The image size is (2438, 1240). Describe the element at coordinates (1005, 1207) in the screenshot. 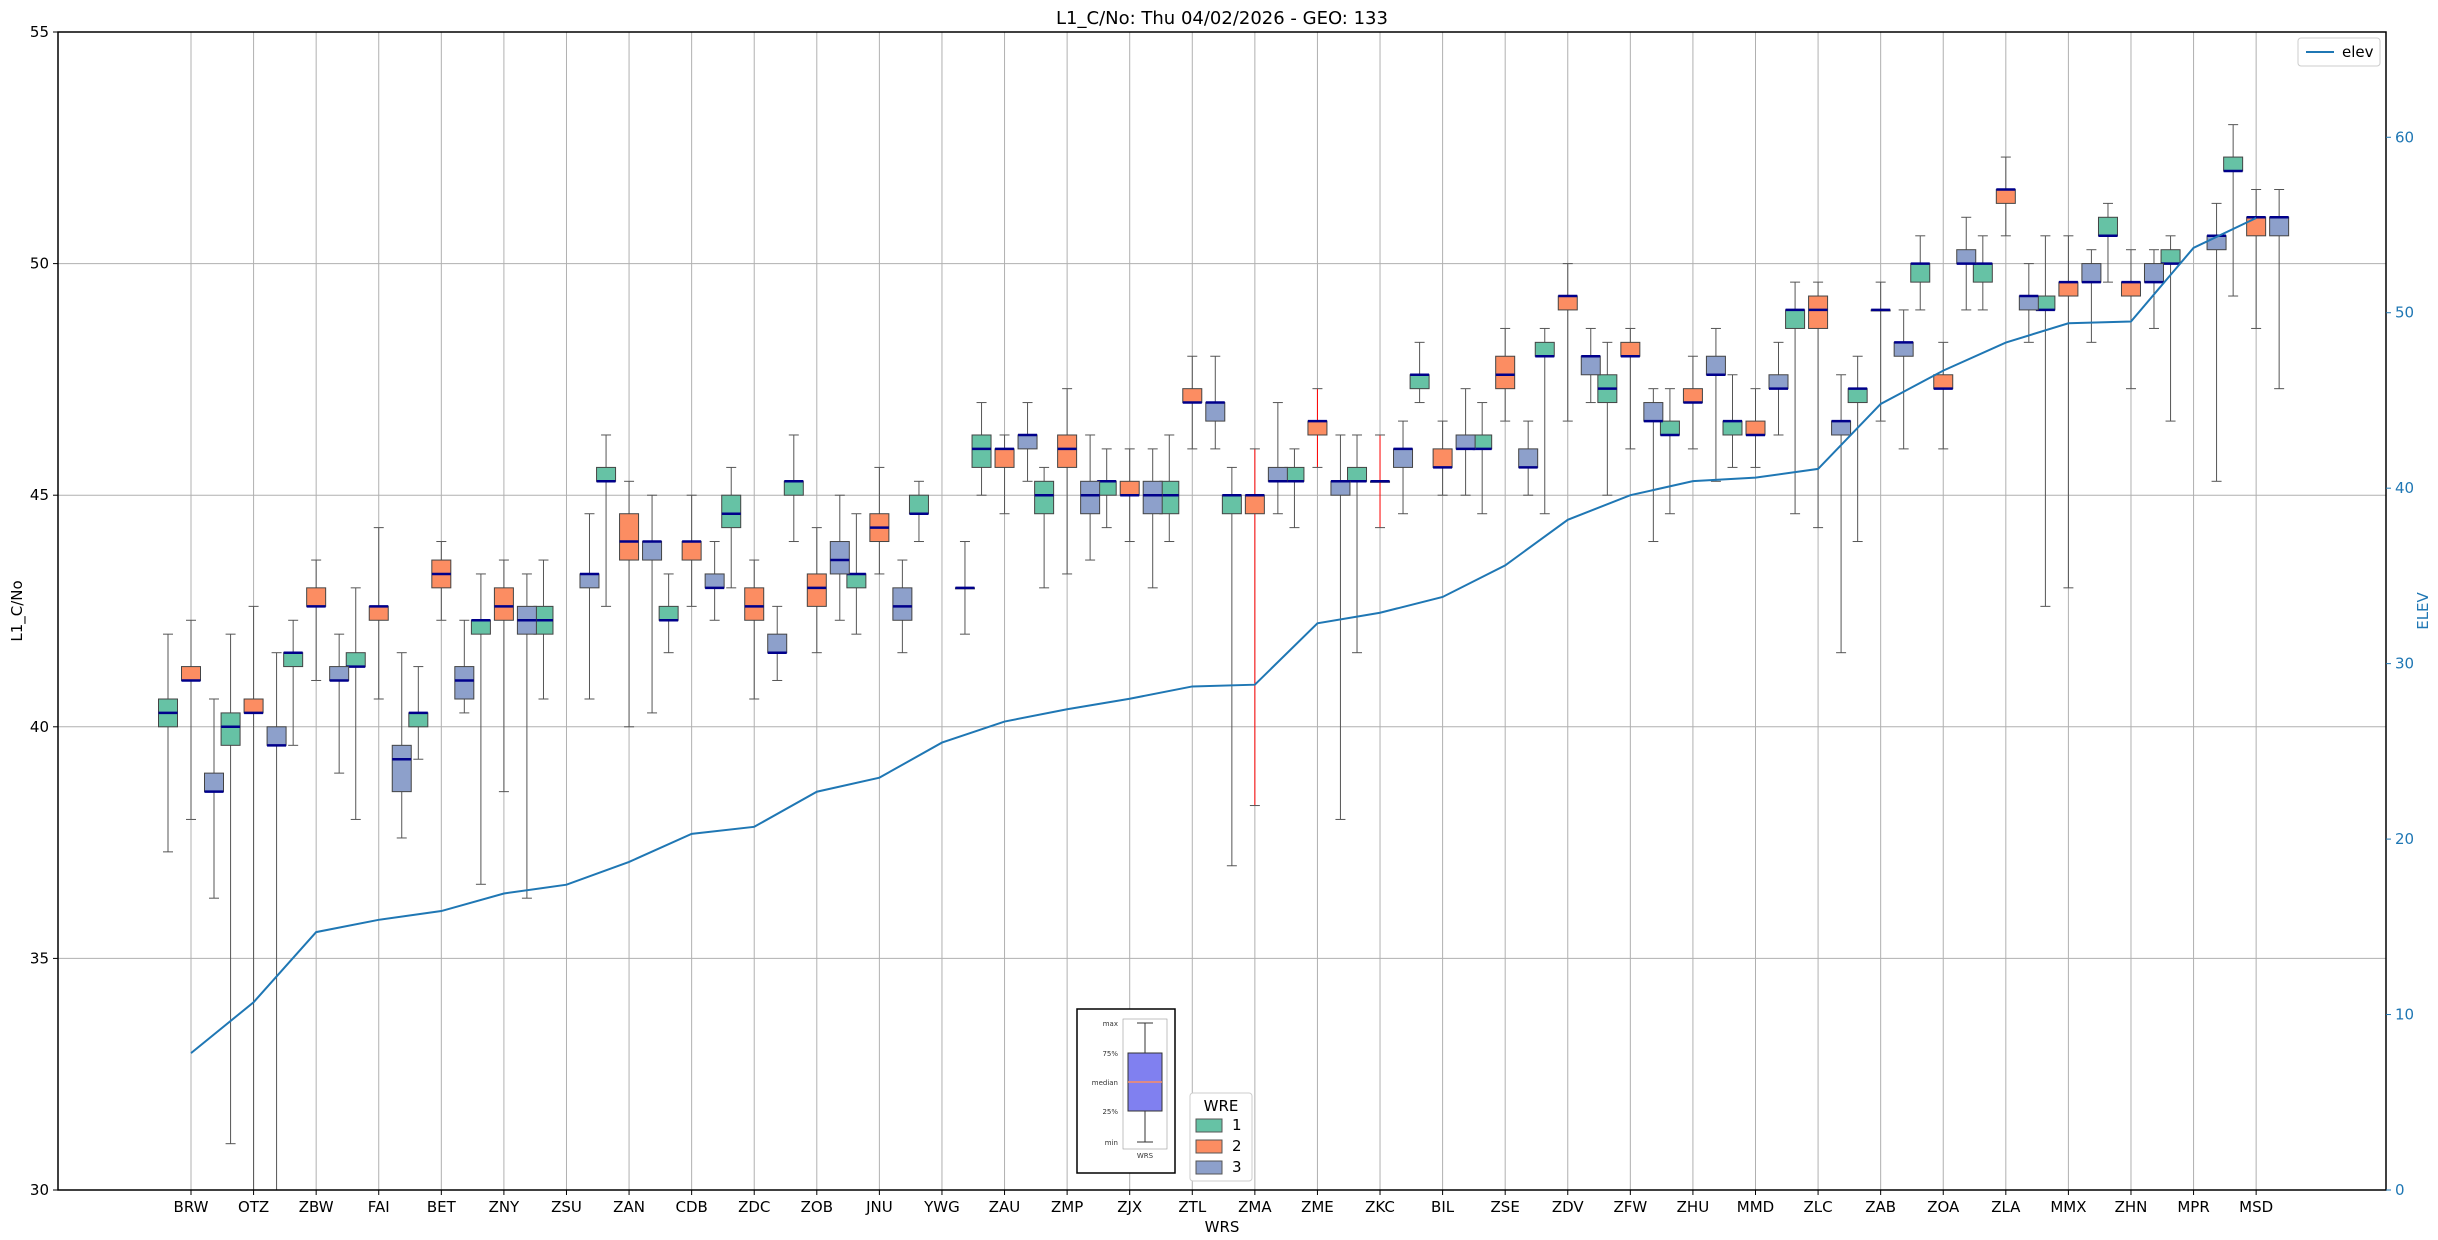

I see `x-tick-label: ZAU` at that location.